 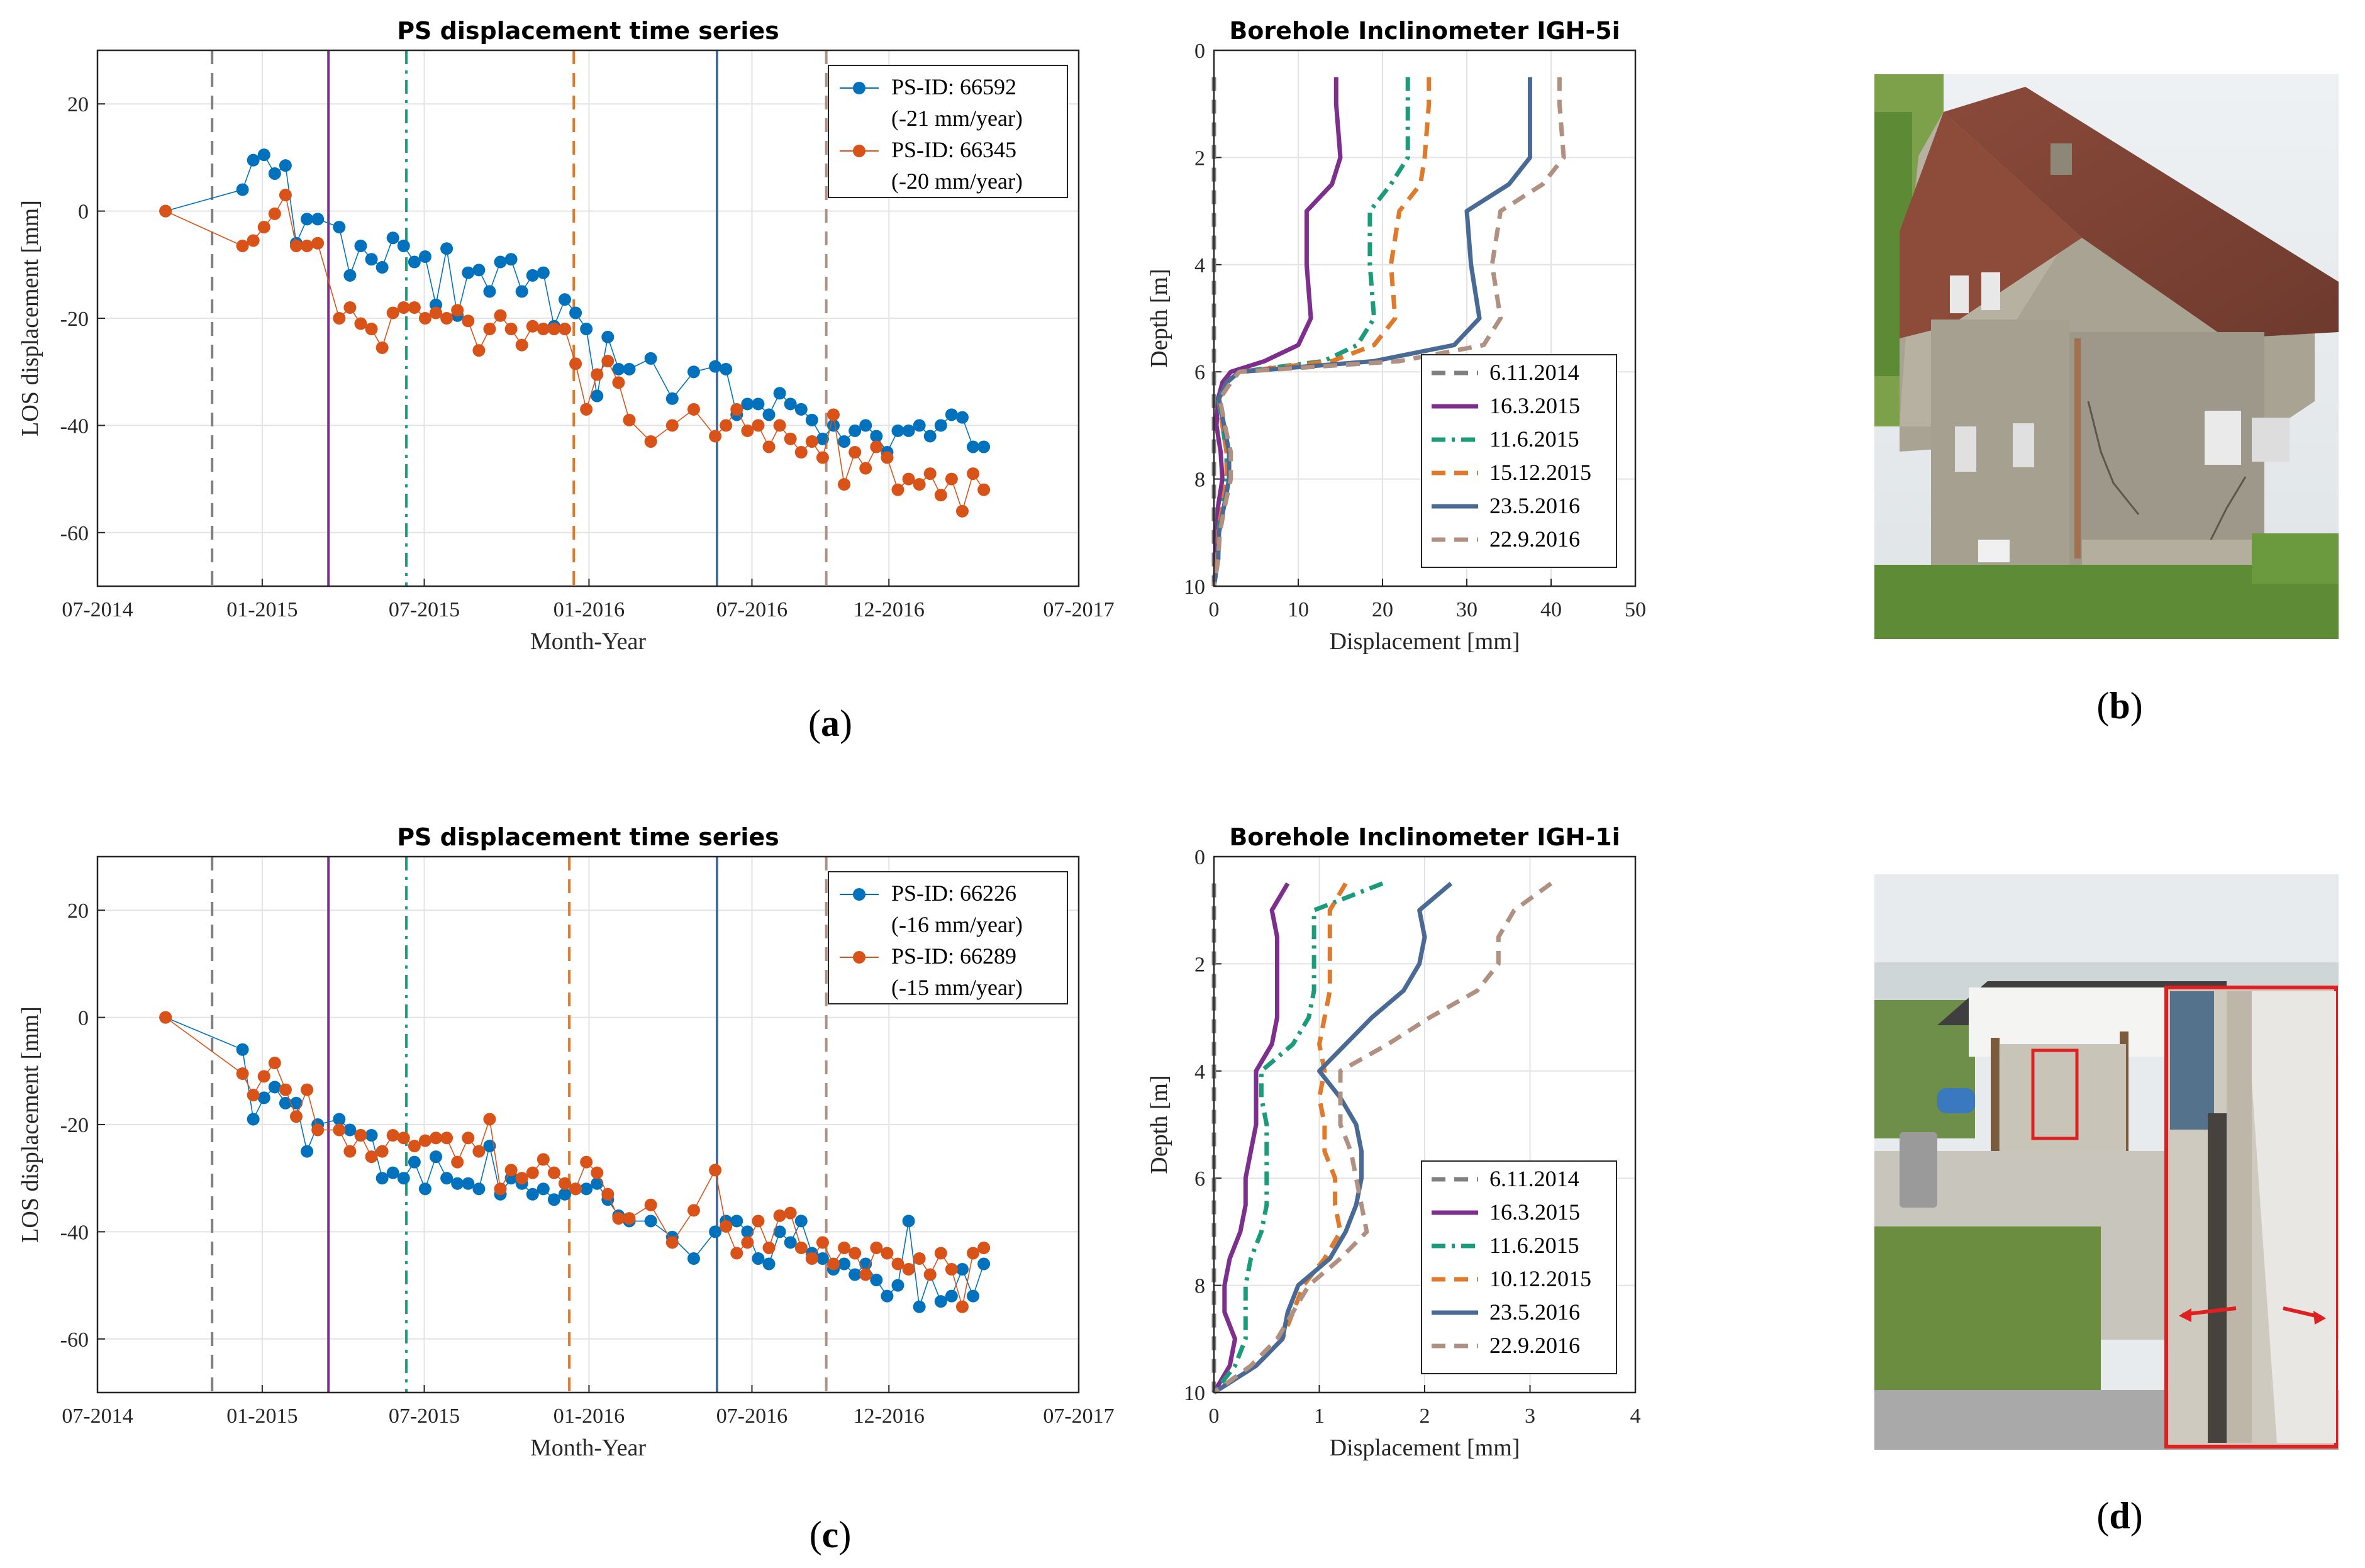 What do you see at coordinates (1425, 1416) in the screenshot?
I see `x-tick-label: 2` at bounding box center [1425, 1416].